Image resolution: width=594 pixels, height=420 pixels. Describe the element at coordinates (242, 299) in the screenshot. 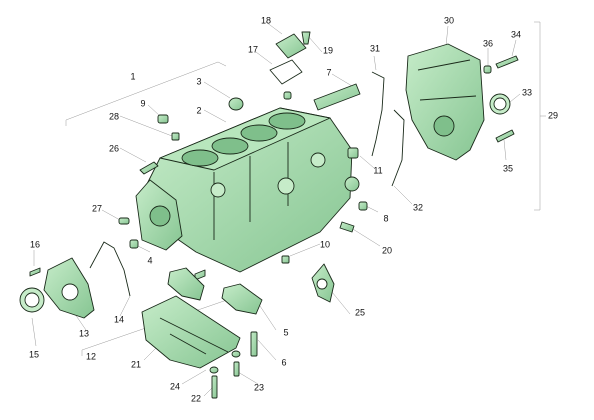

I see `bearing-cap-right` at that location.